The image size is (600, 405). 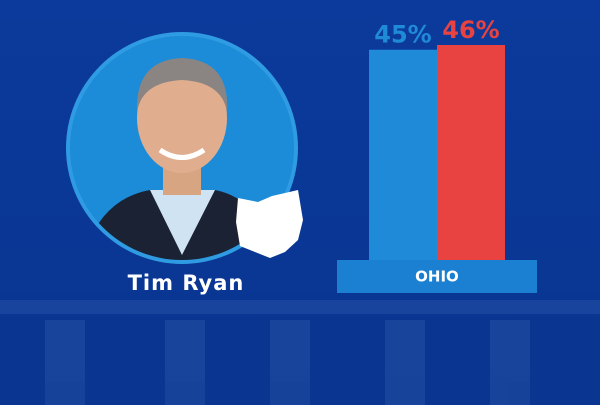 I want to click on region-label: OHIO, so click(x=437, y=277).